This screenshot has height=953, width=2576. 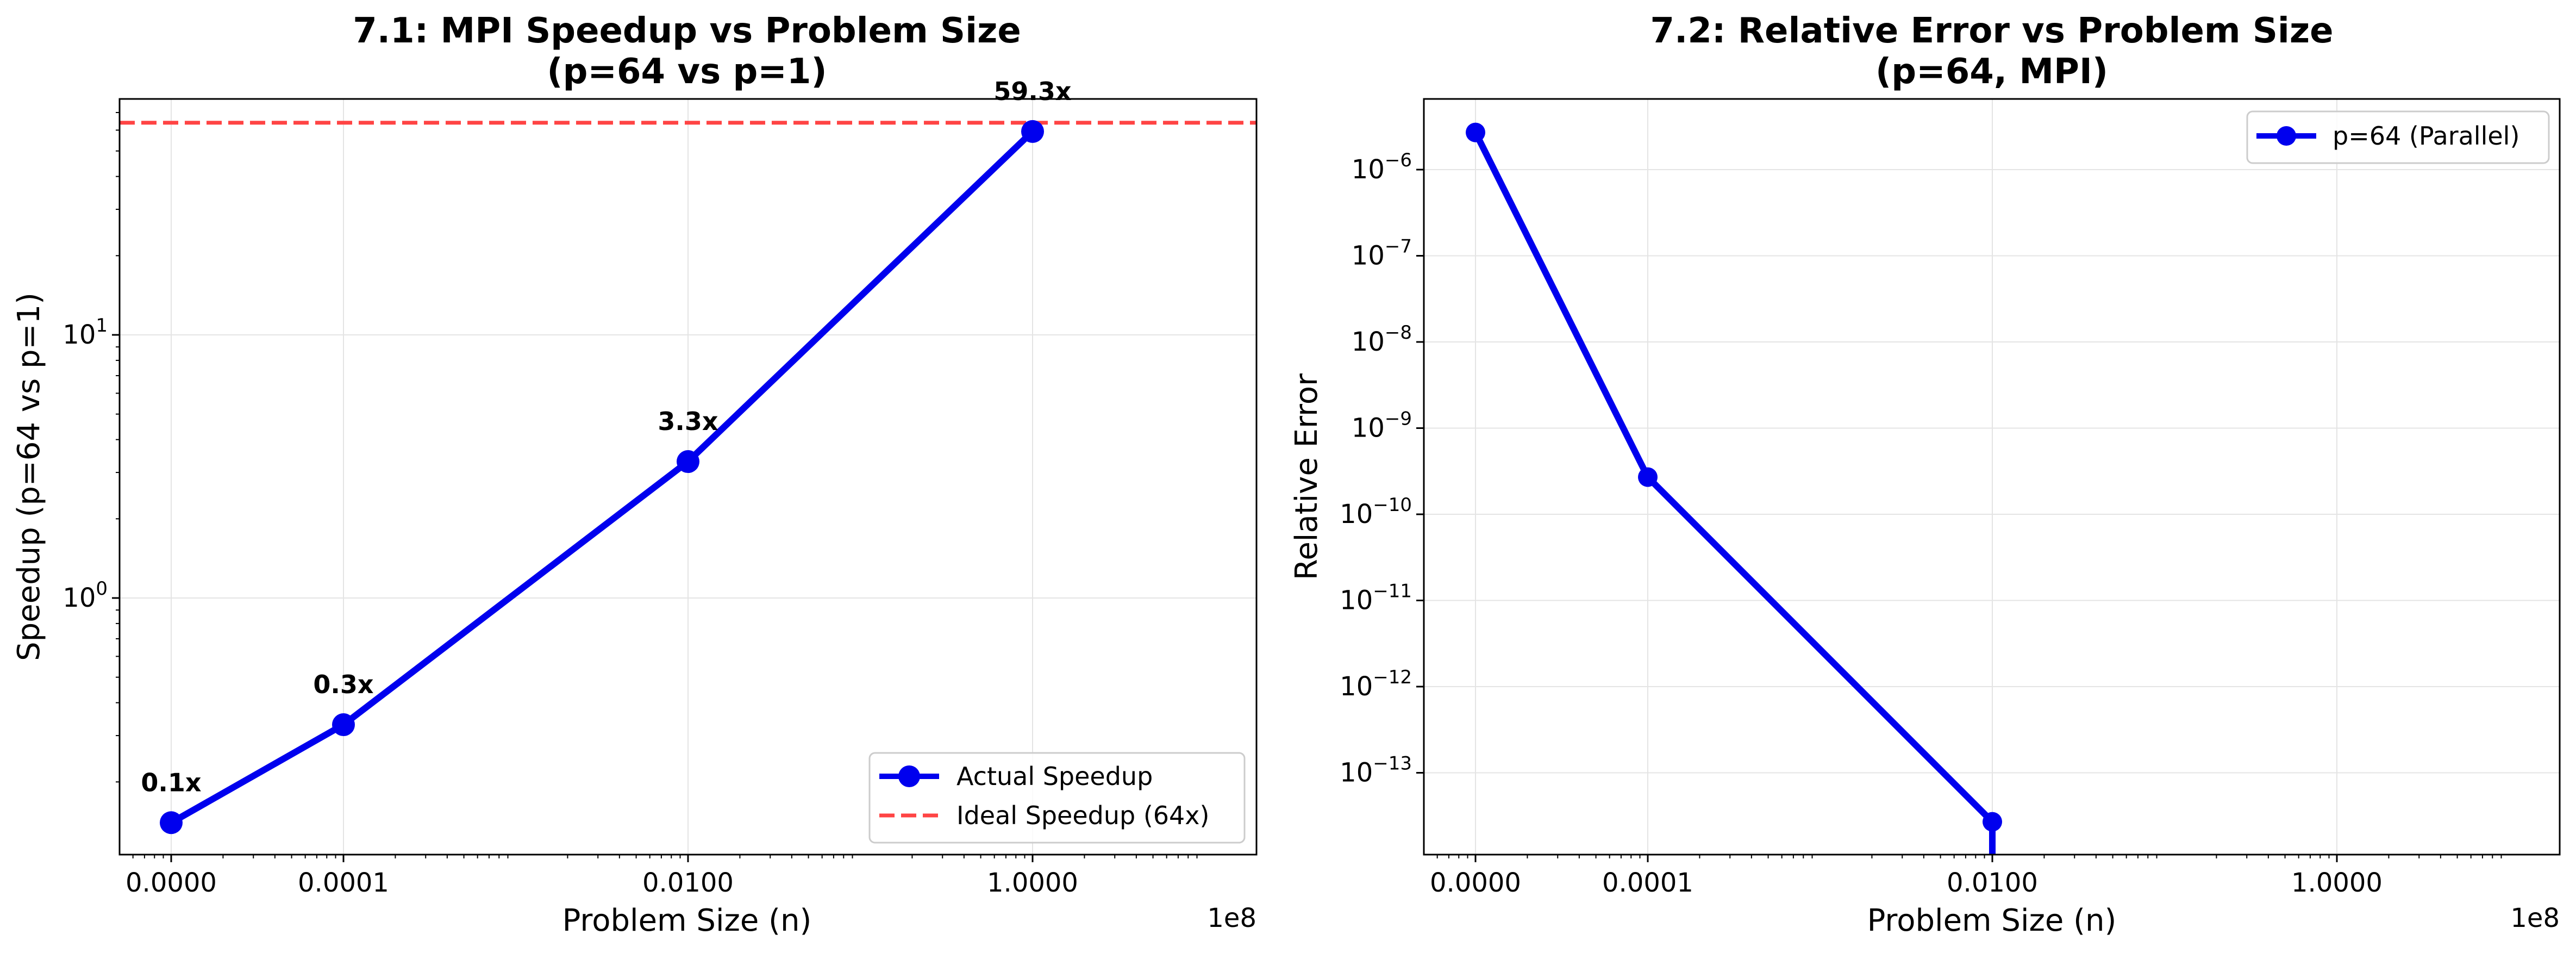 I want to click on chart2-legend-marker, so click(x=2286, y=136).